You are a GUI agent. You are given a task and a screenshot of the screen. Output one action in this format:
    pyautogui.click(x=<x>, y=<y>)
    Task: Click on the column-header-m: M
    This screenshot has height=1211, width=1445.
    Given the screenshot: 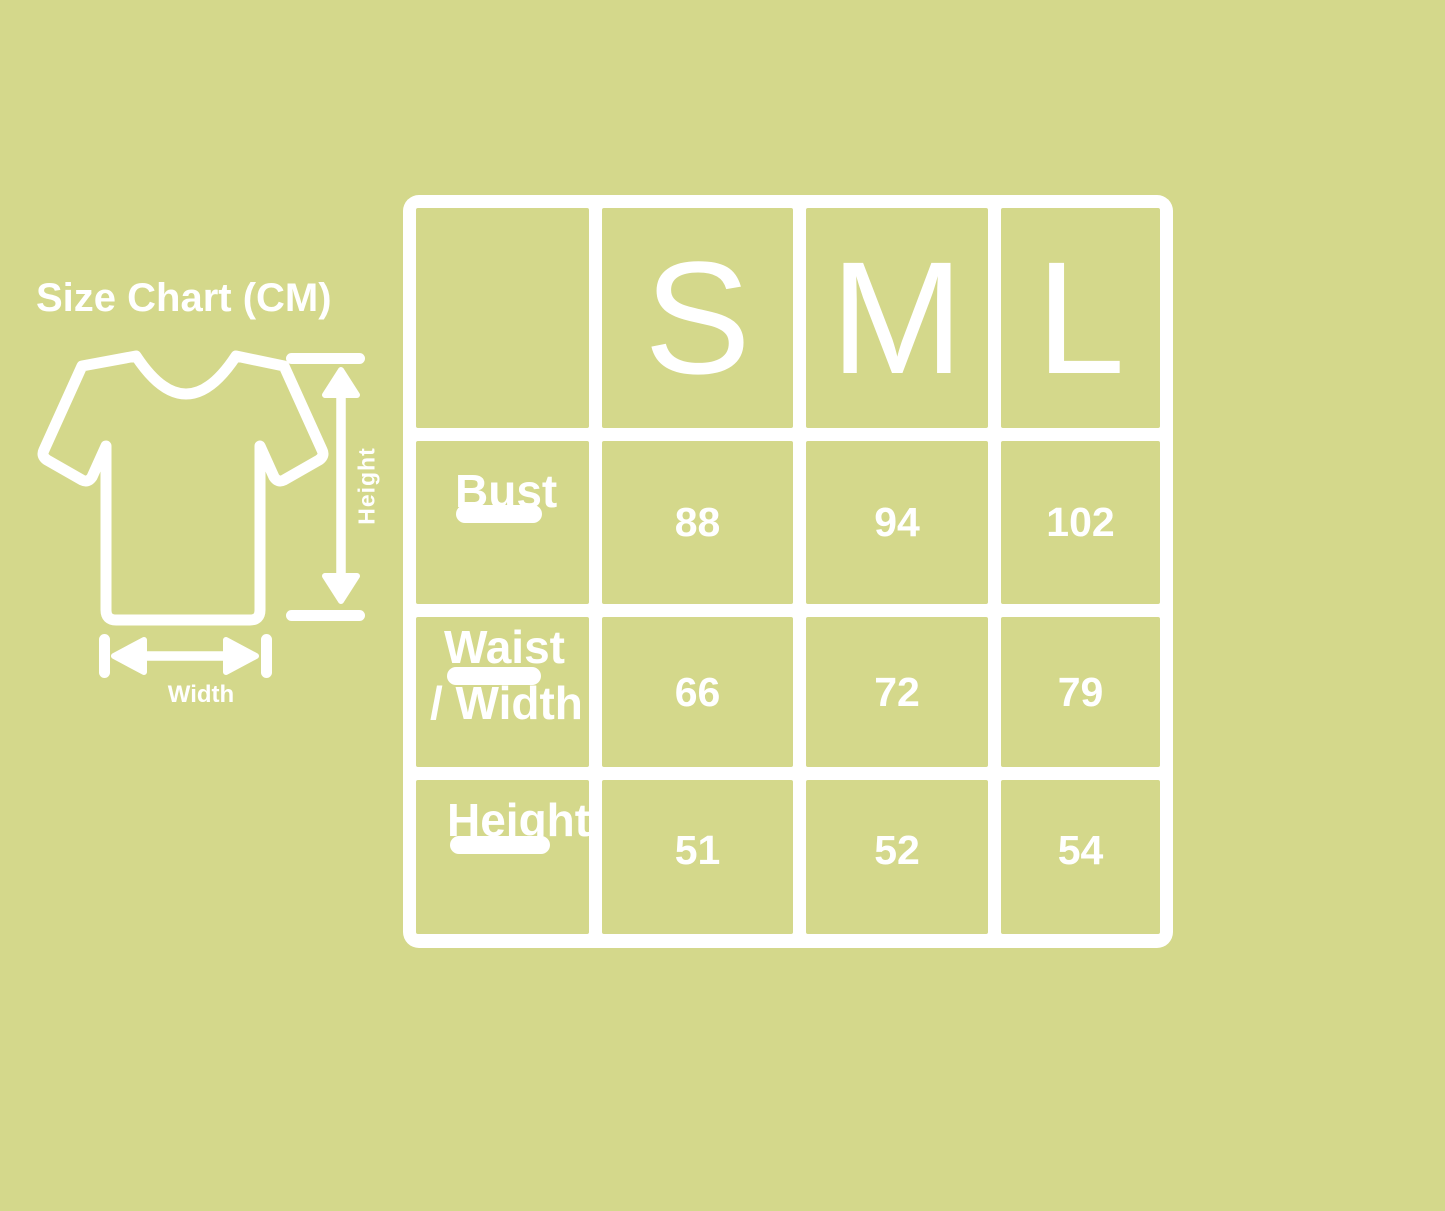 What is the action you would take?
    pyautogui.click(x=897, y=318)
    